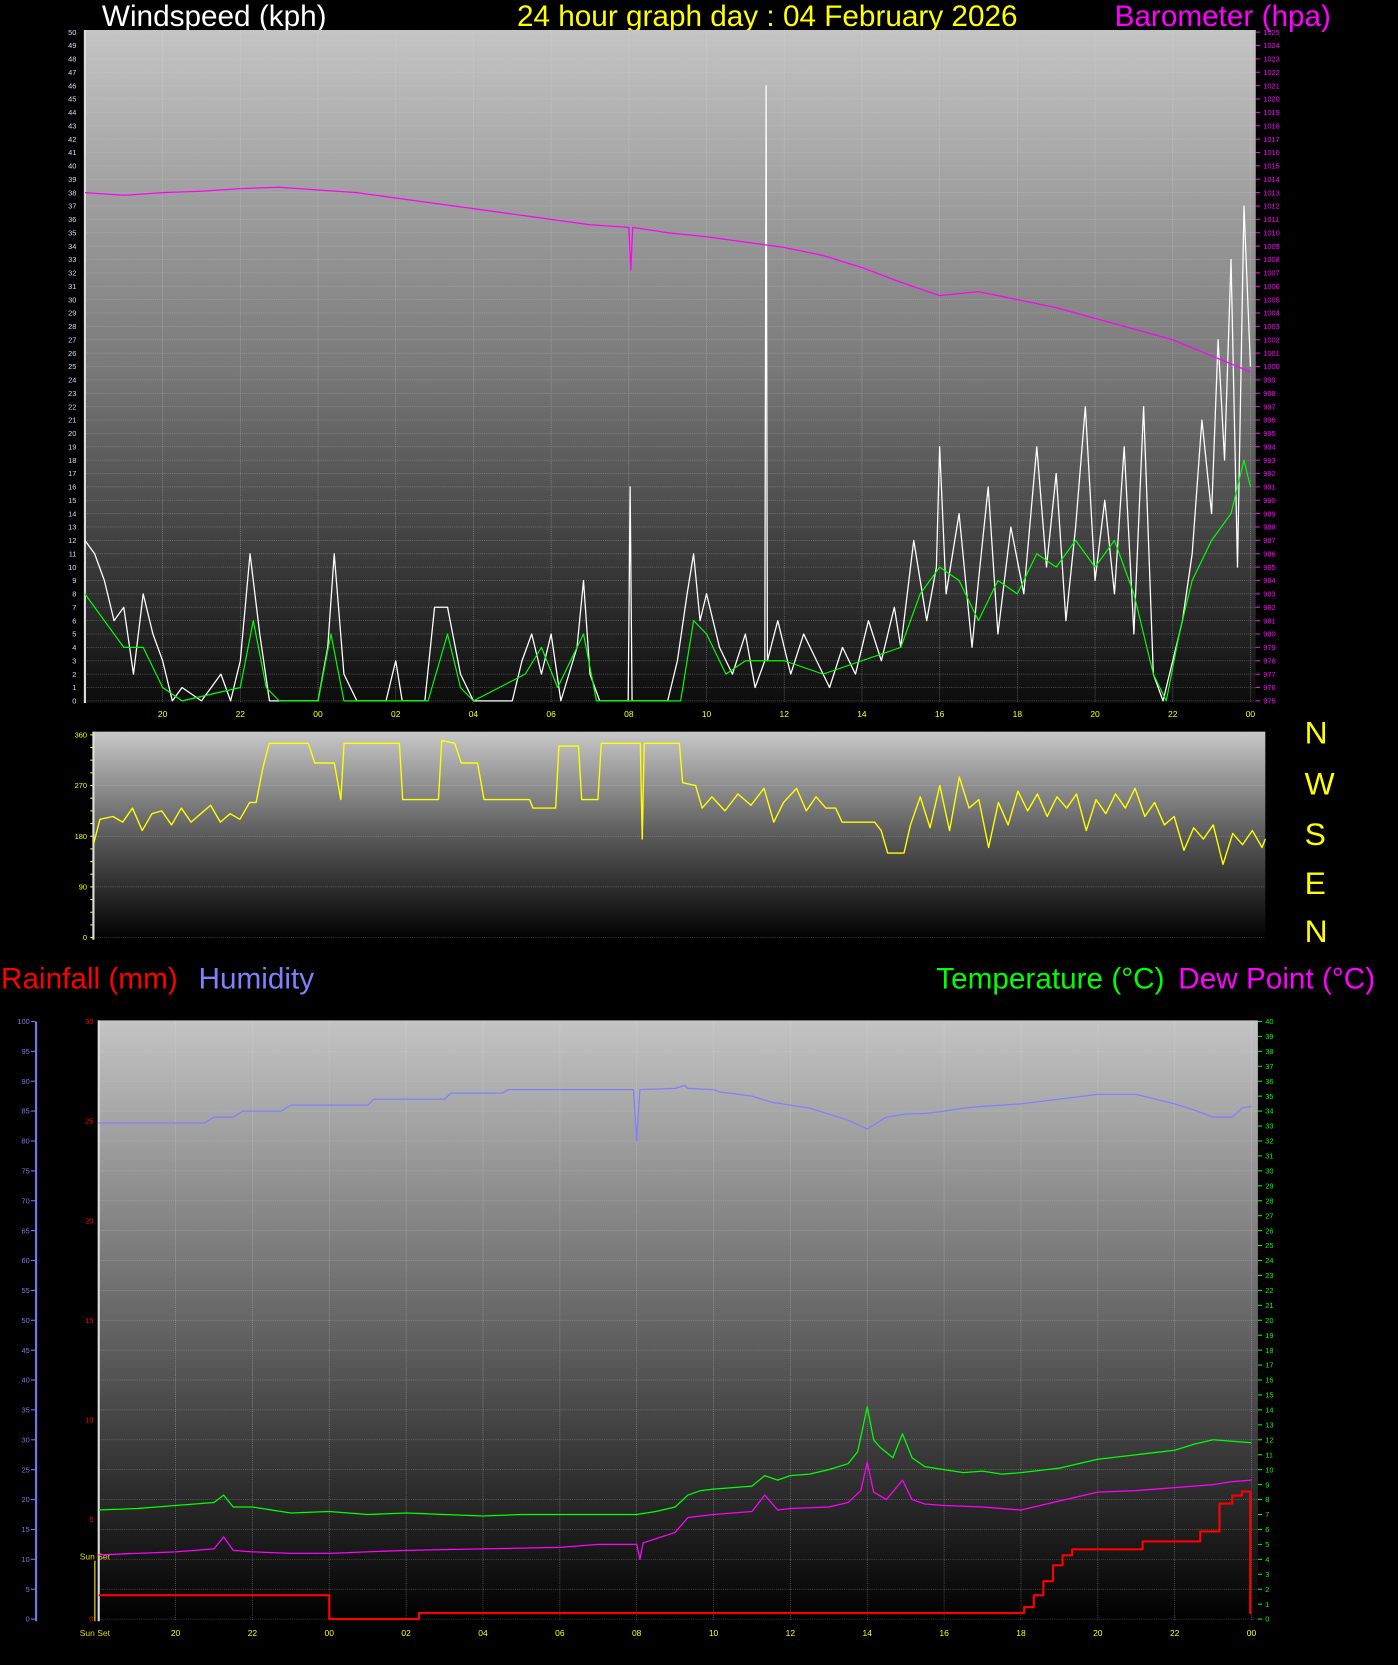 This screenshot has width=1398, height=1665. What do you see at coordinates (25, 1081) in the screenshot?
I see `humidity-tick-label: 90` at bounding box center [25, 1081].